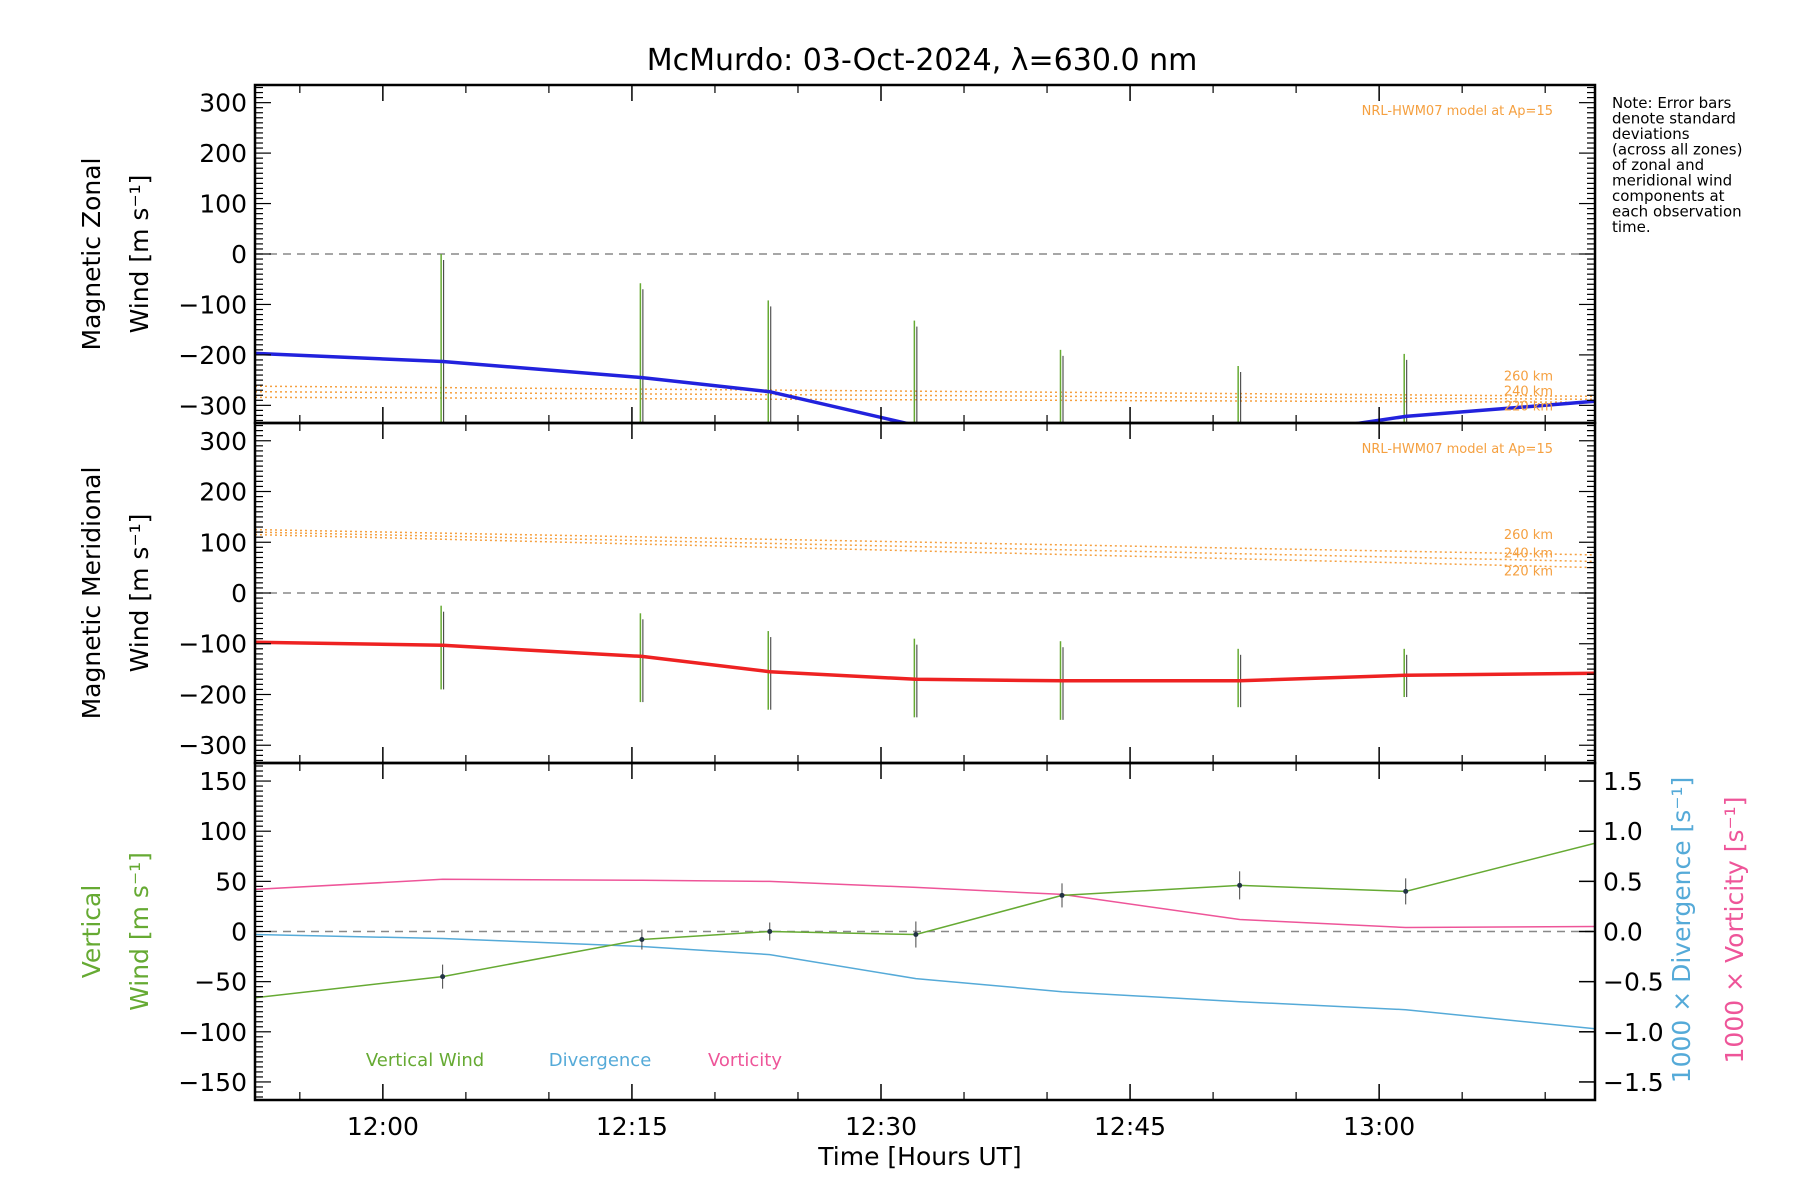 This screenshot has width=1800, height=1200. What do you see at coordinates (1623, 881) in the screenshot?
I see `right-tick-label: 0.5` at bounding box center [1623, 881].